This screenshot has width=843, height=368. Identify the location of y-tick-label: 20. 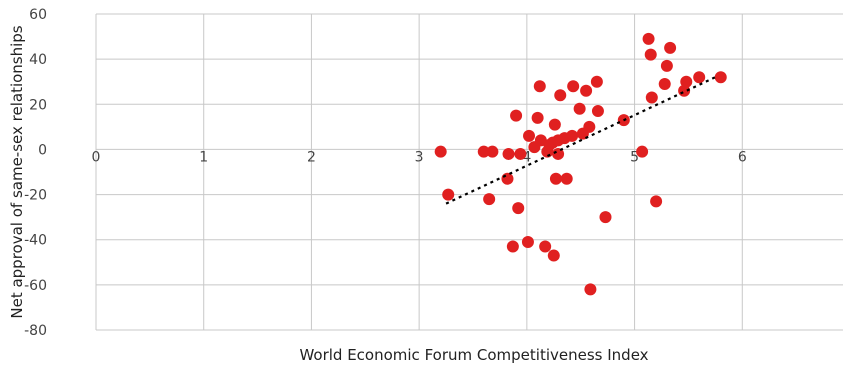
(38, 105).